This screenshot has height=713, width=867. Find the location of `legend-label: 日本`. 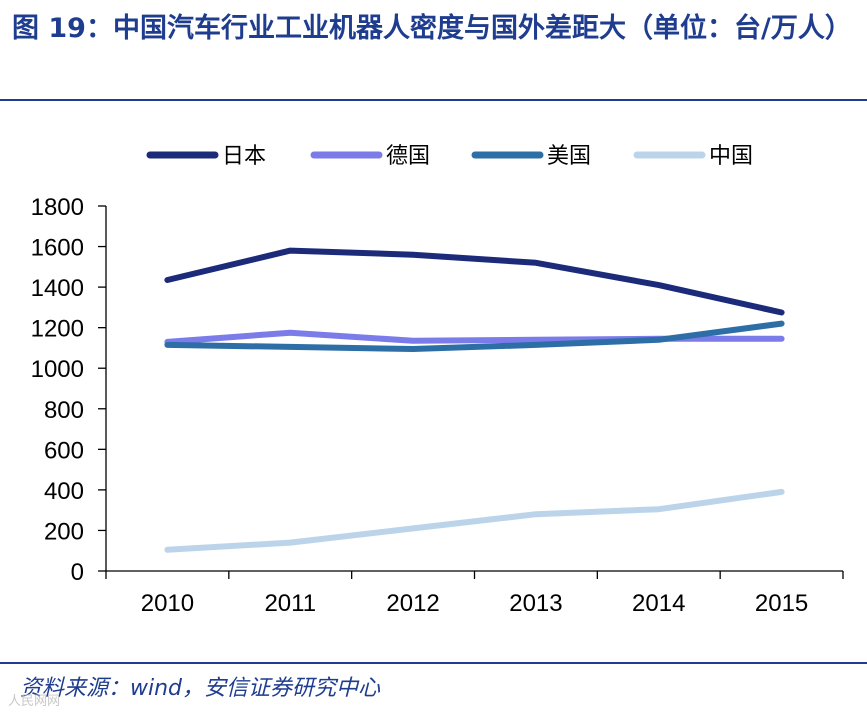

legend-label: 日本 is located at coordinates (244, 156).